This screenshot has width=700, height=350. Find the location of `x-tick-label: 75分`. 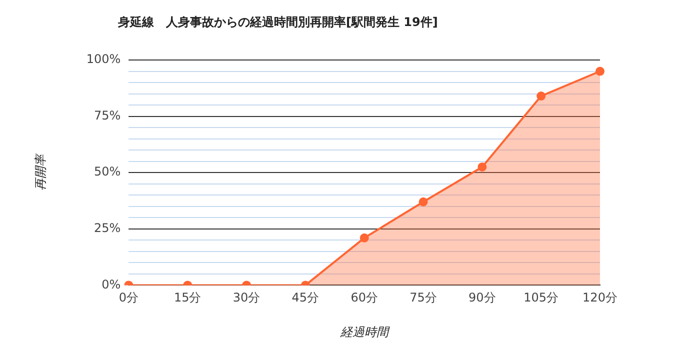

x-tick-label: 75分 is located at coordinates (423, 297).